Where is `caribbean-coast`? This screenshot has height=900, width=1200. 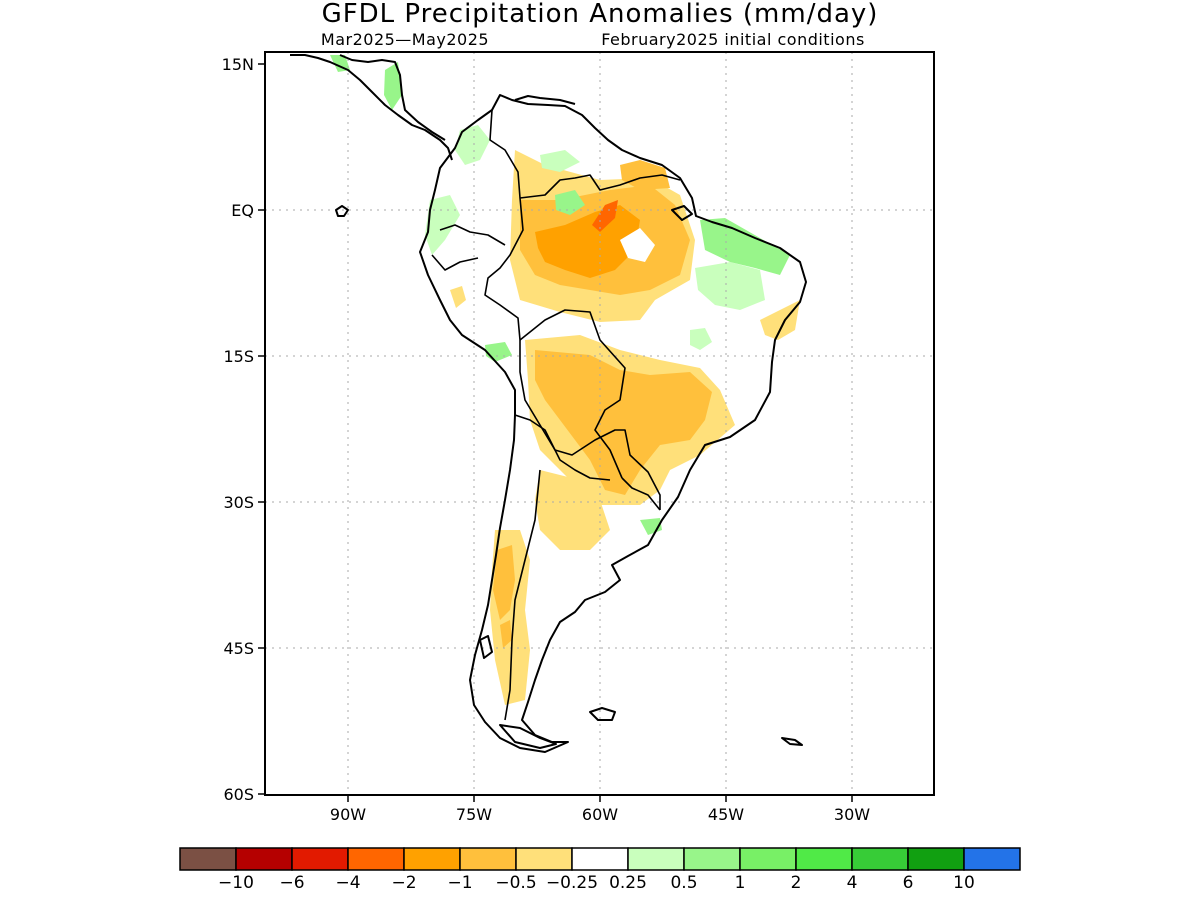 caribbean-coast is located at coordinates (545, 100).